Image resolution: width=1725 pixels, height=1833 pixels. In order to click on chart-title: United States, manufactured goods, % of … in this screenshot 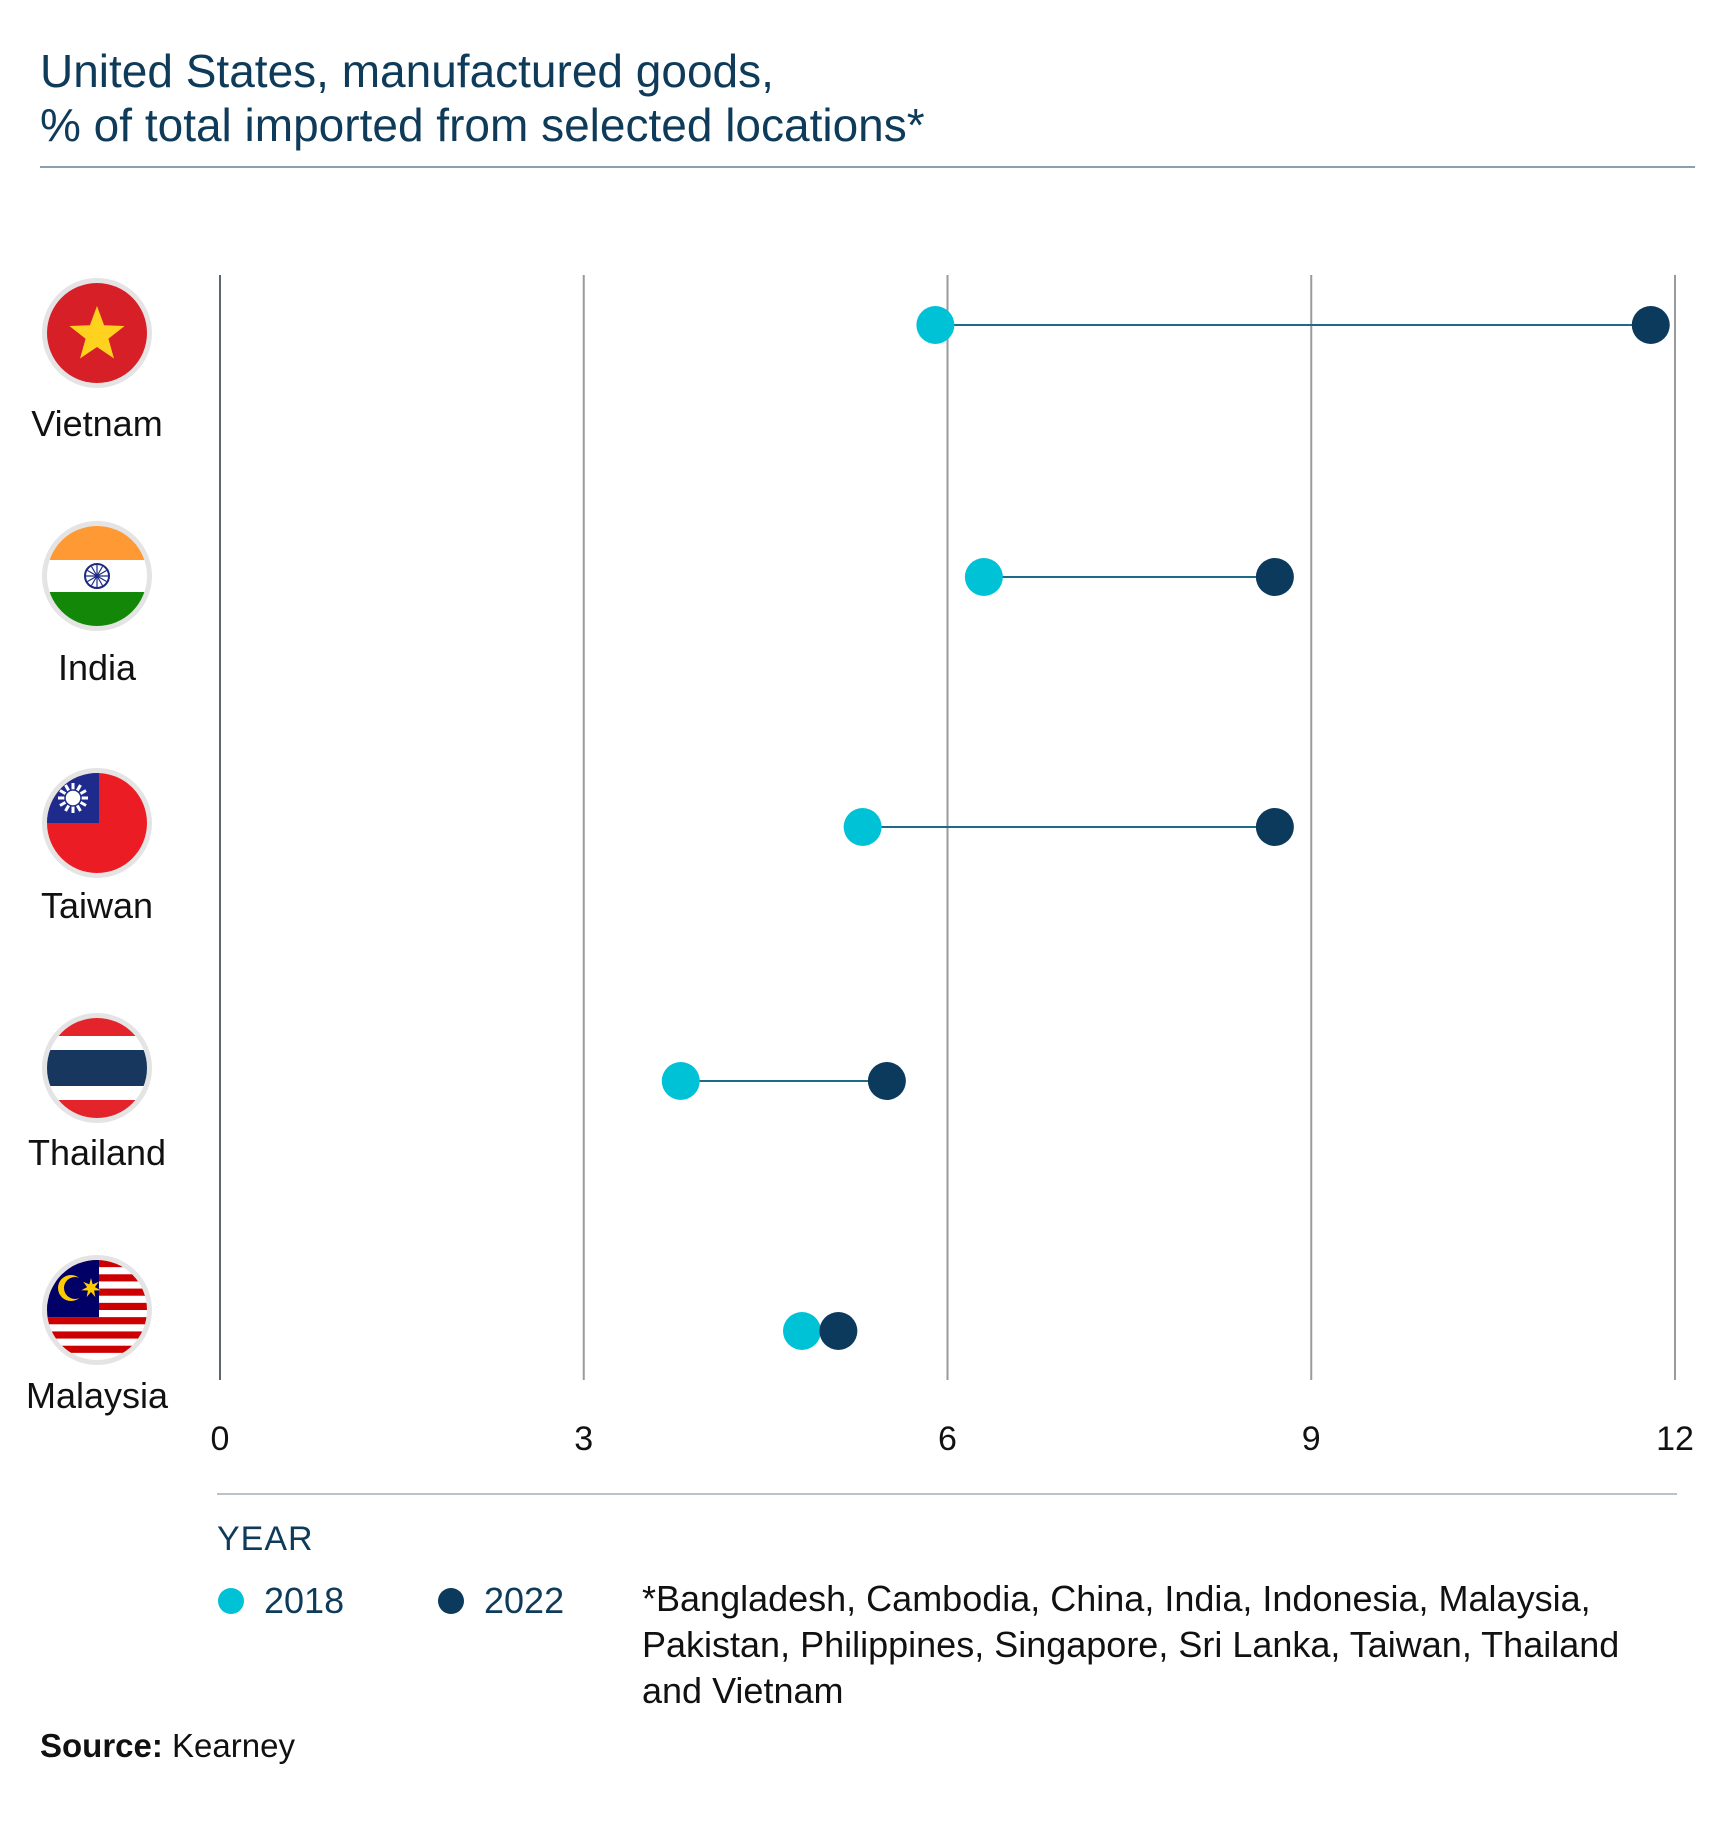, I will do `click(840, 98)`.